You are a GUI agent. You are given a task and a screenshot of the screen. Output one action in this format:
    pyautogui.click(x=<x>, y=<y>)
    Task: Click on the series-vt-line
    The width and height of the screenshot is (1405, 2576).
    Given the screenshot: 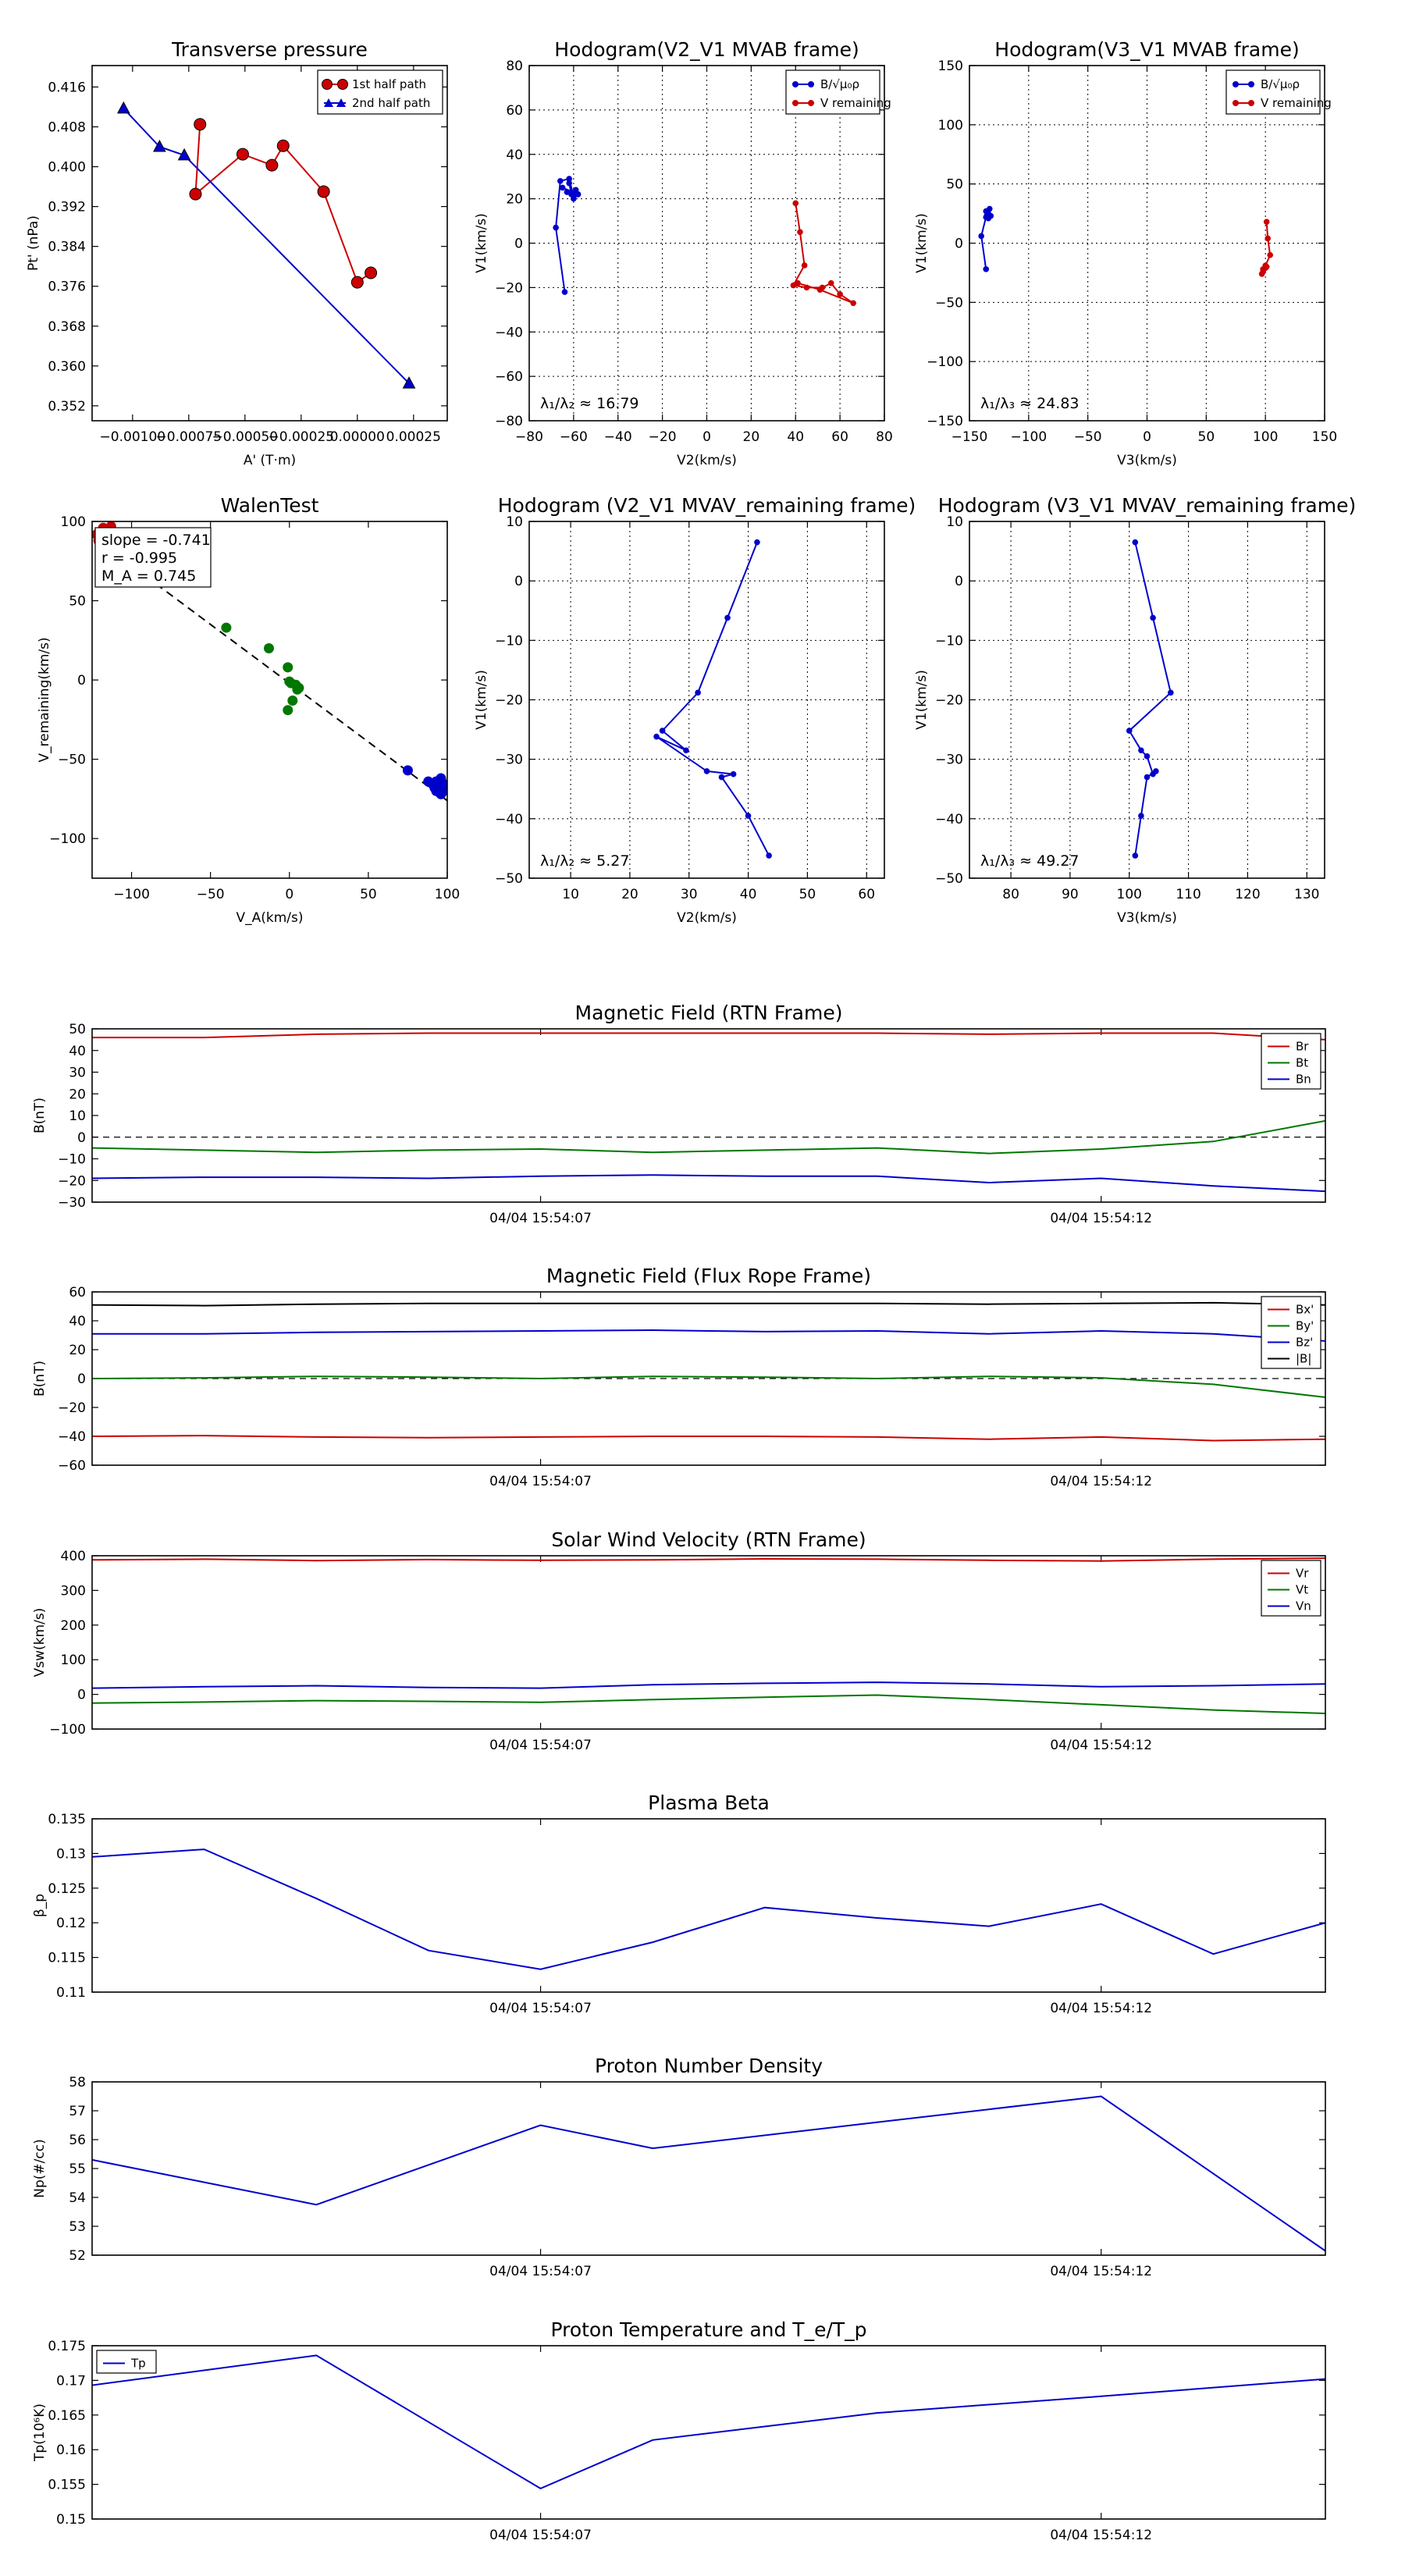 What is the action you would take?
    pyautogui.click(x=709, y=1704)
    